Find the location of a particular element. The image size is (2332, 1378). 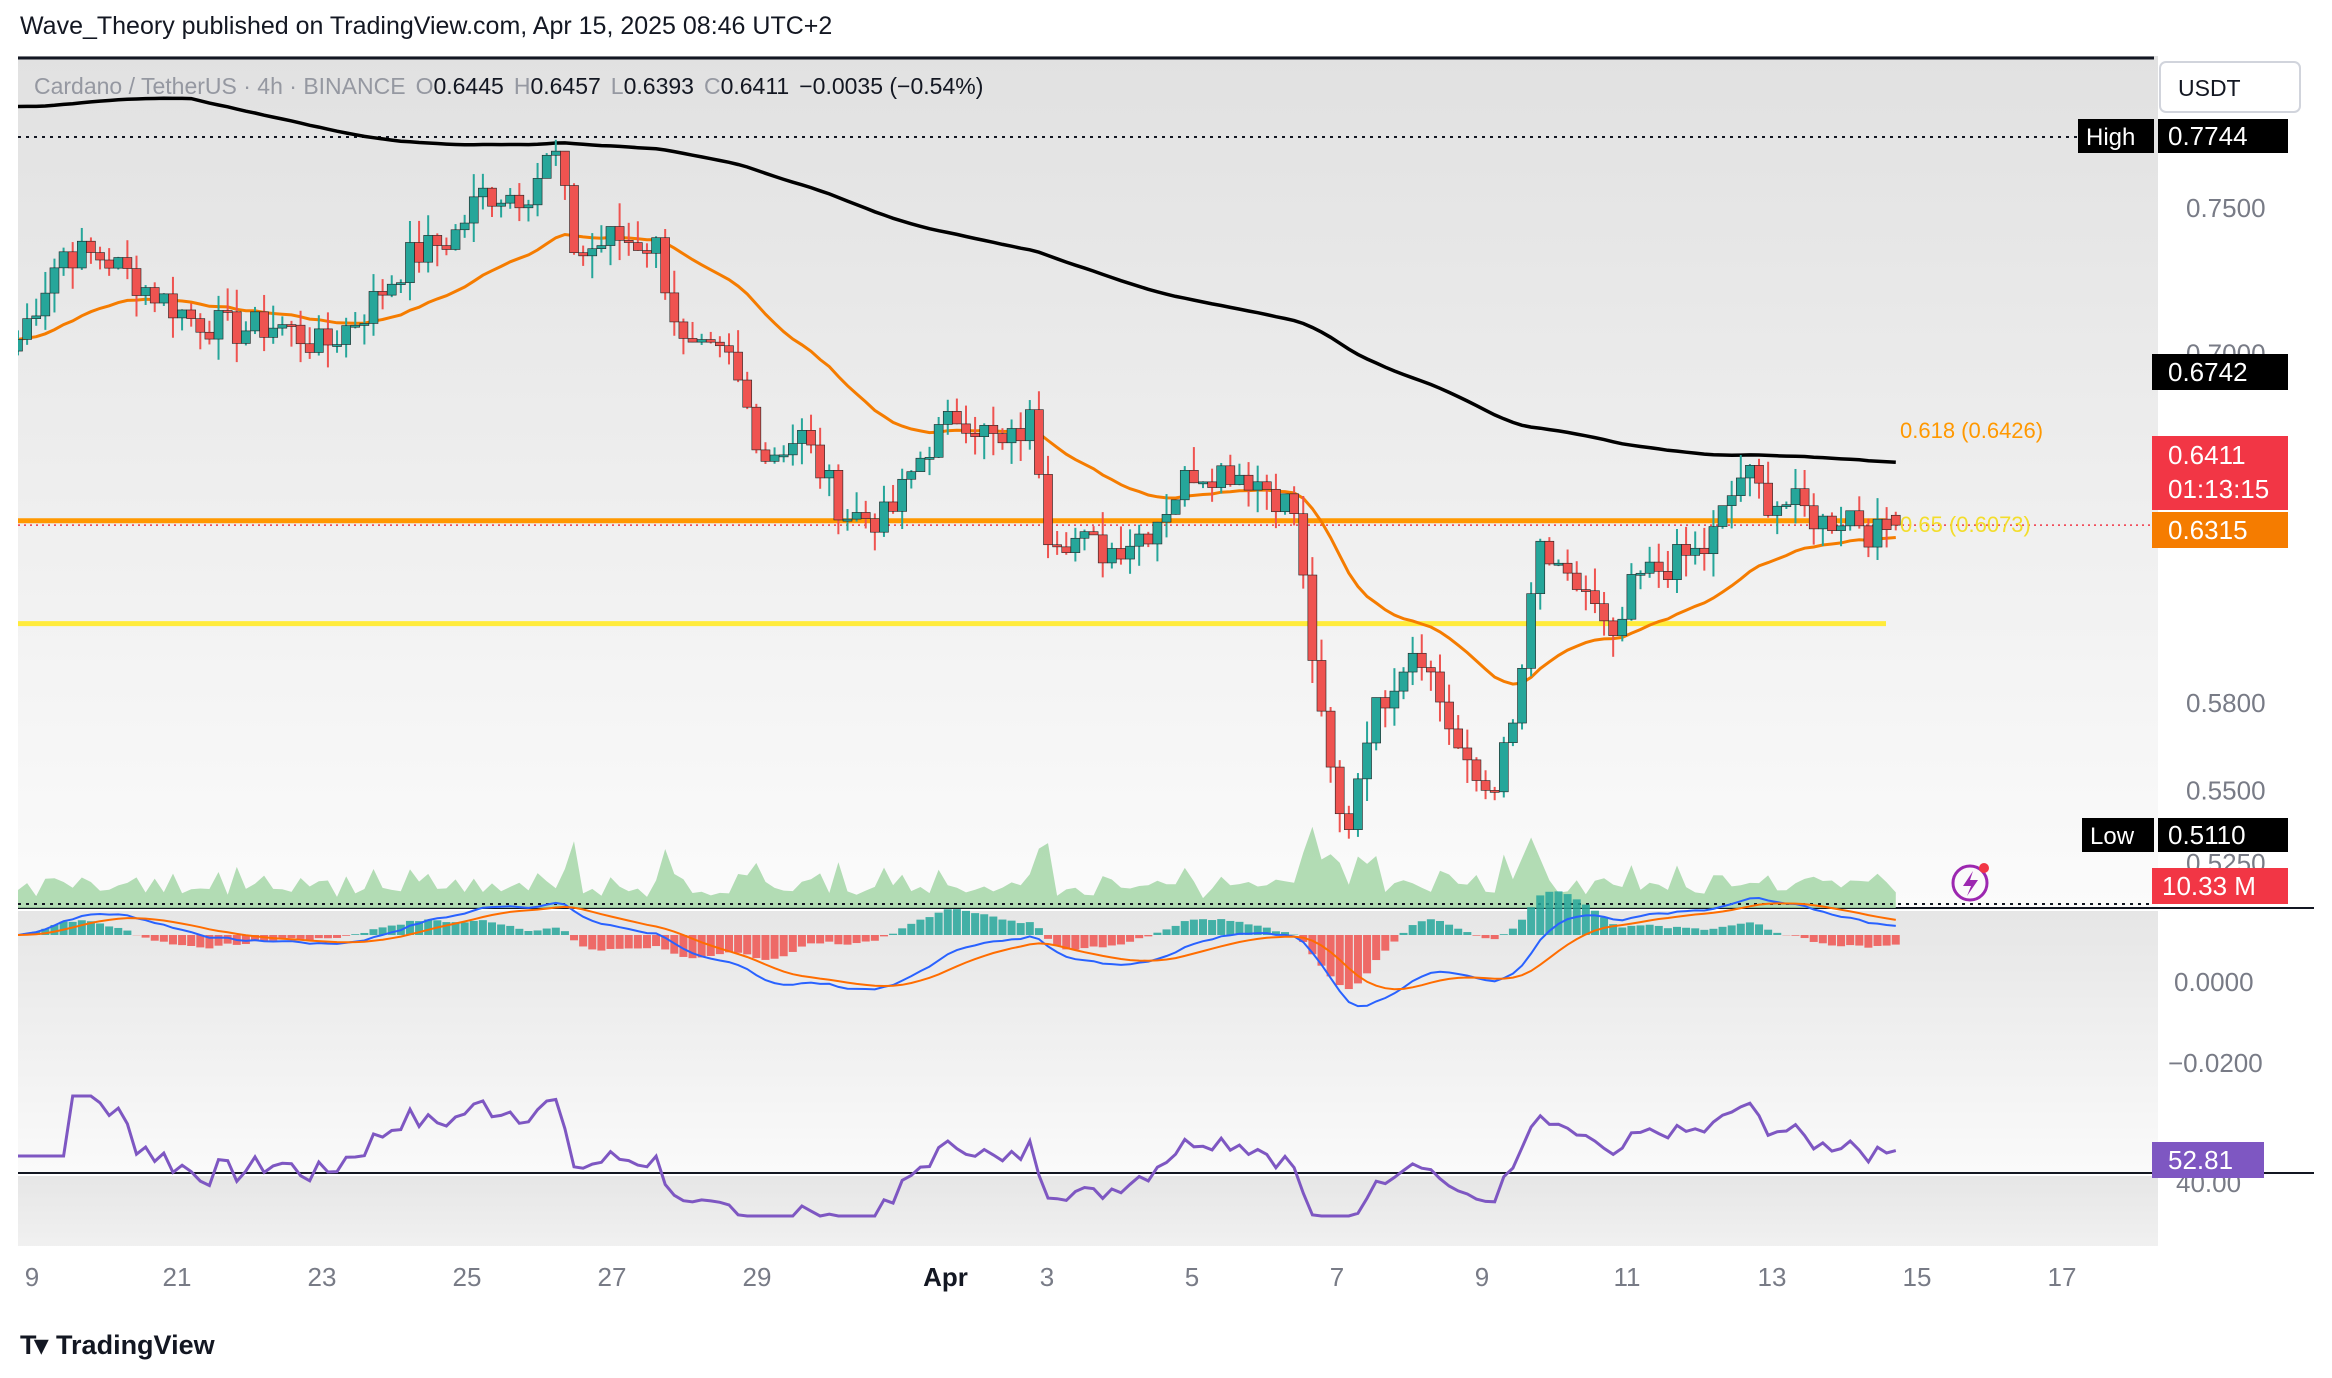

time-tick-label: 11 is located at coordinates (1627, 1277).